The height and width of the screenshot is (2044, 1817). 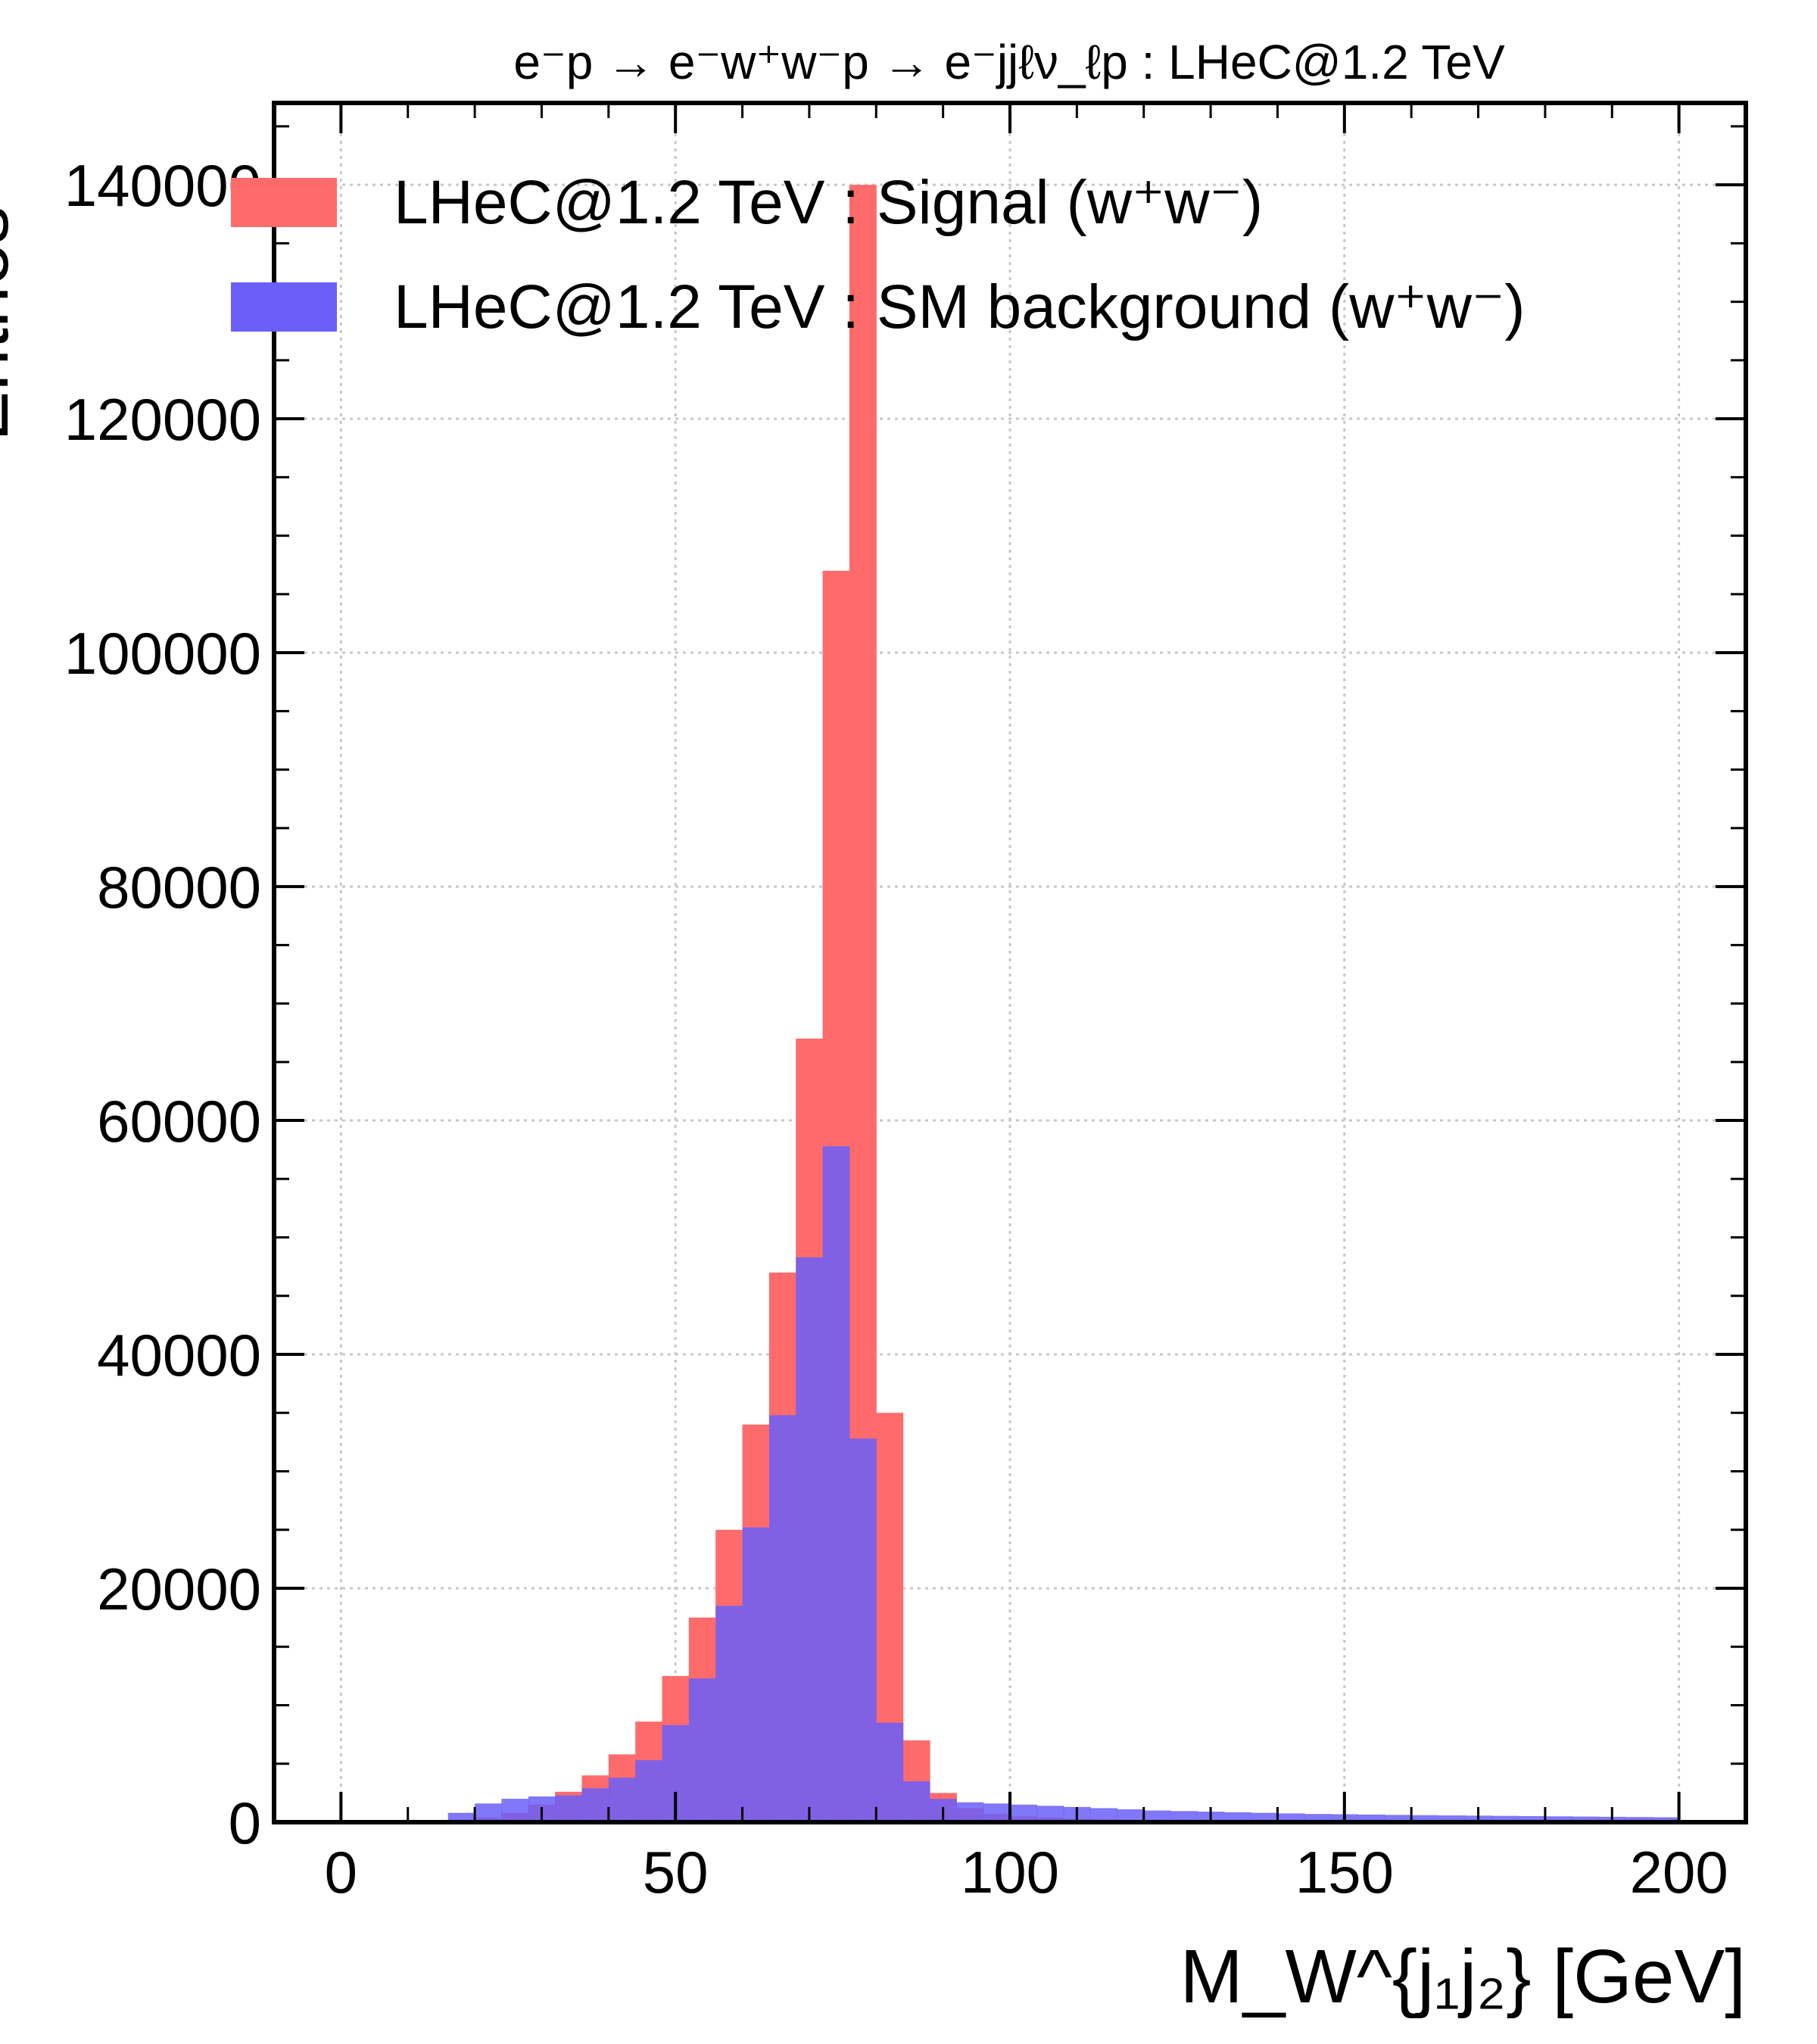 What do you see at coordinates (960, 307) in the screenshot?
I see `legend-label-background: LHeC@1.2 TeV : SM background (w⁺w⁻)` at bounding box center [960, 307].